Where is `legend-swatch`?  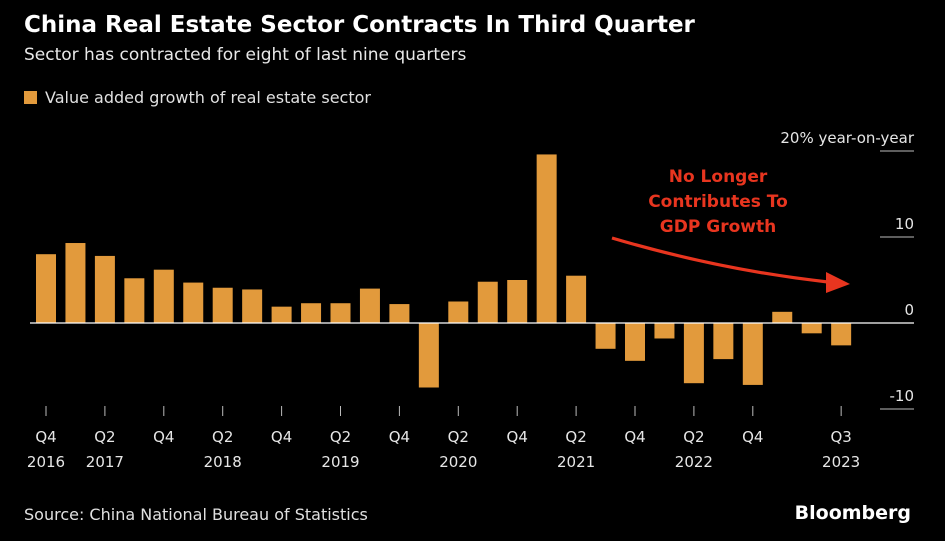
legend-swatch is located at coordinates (30, 97).